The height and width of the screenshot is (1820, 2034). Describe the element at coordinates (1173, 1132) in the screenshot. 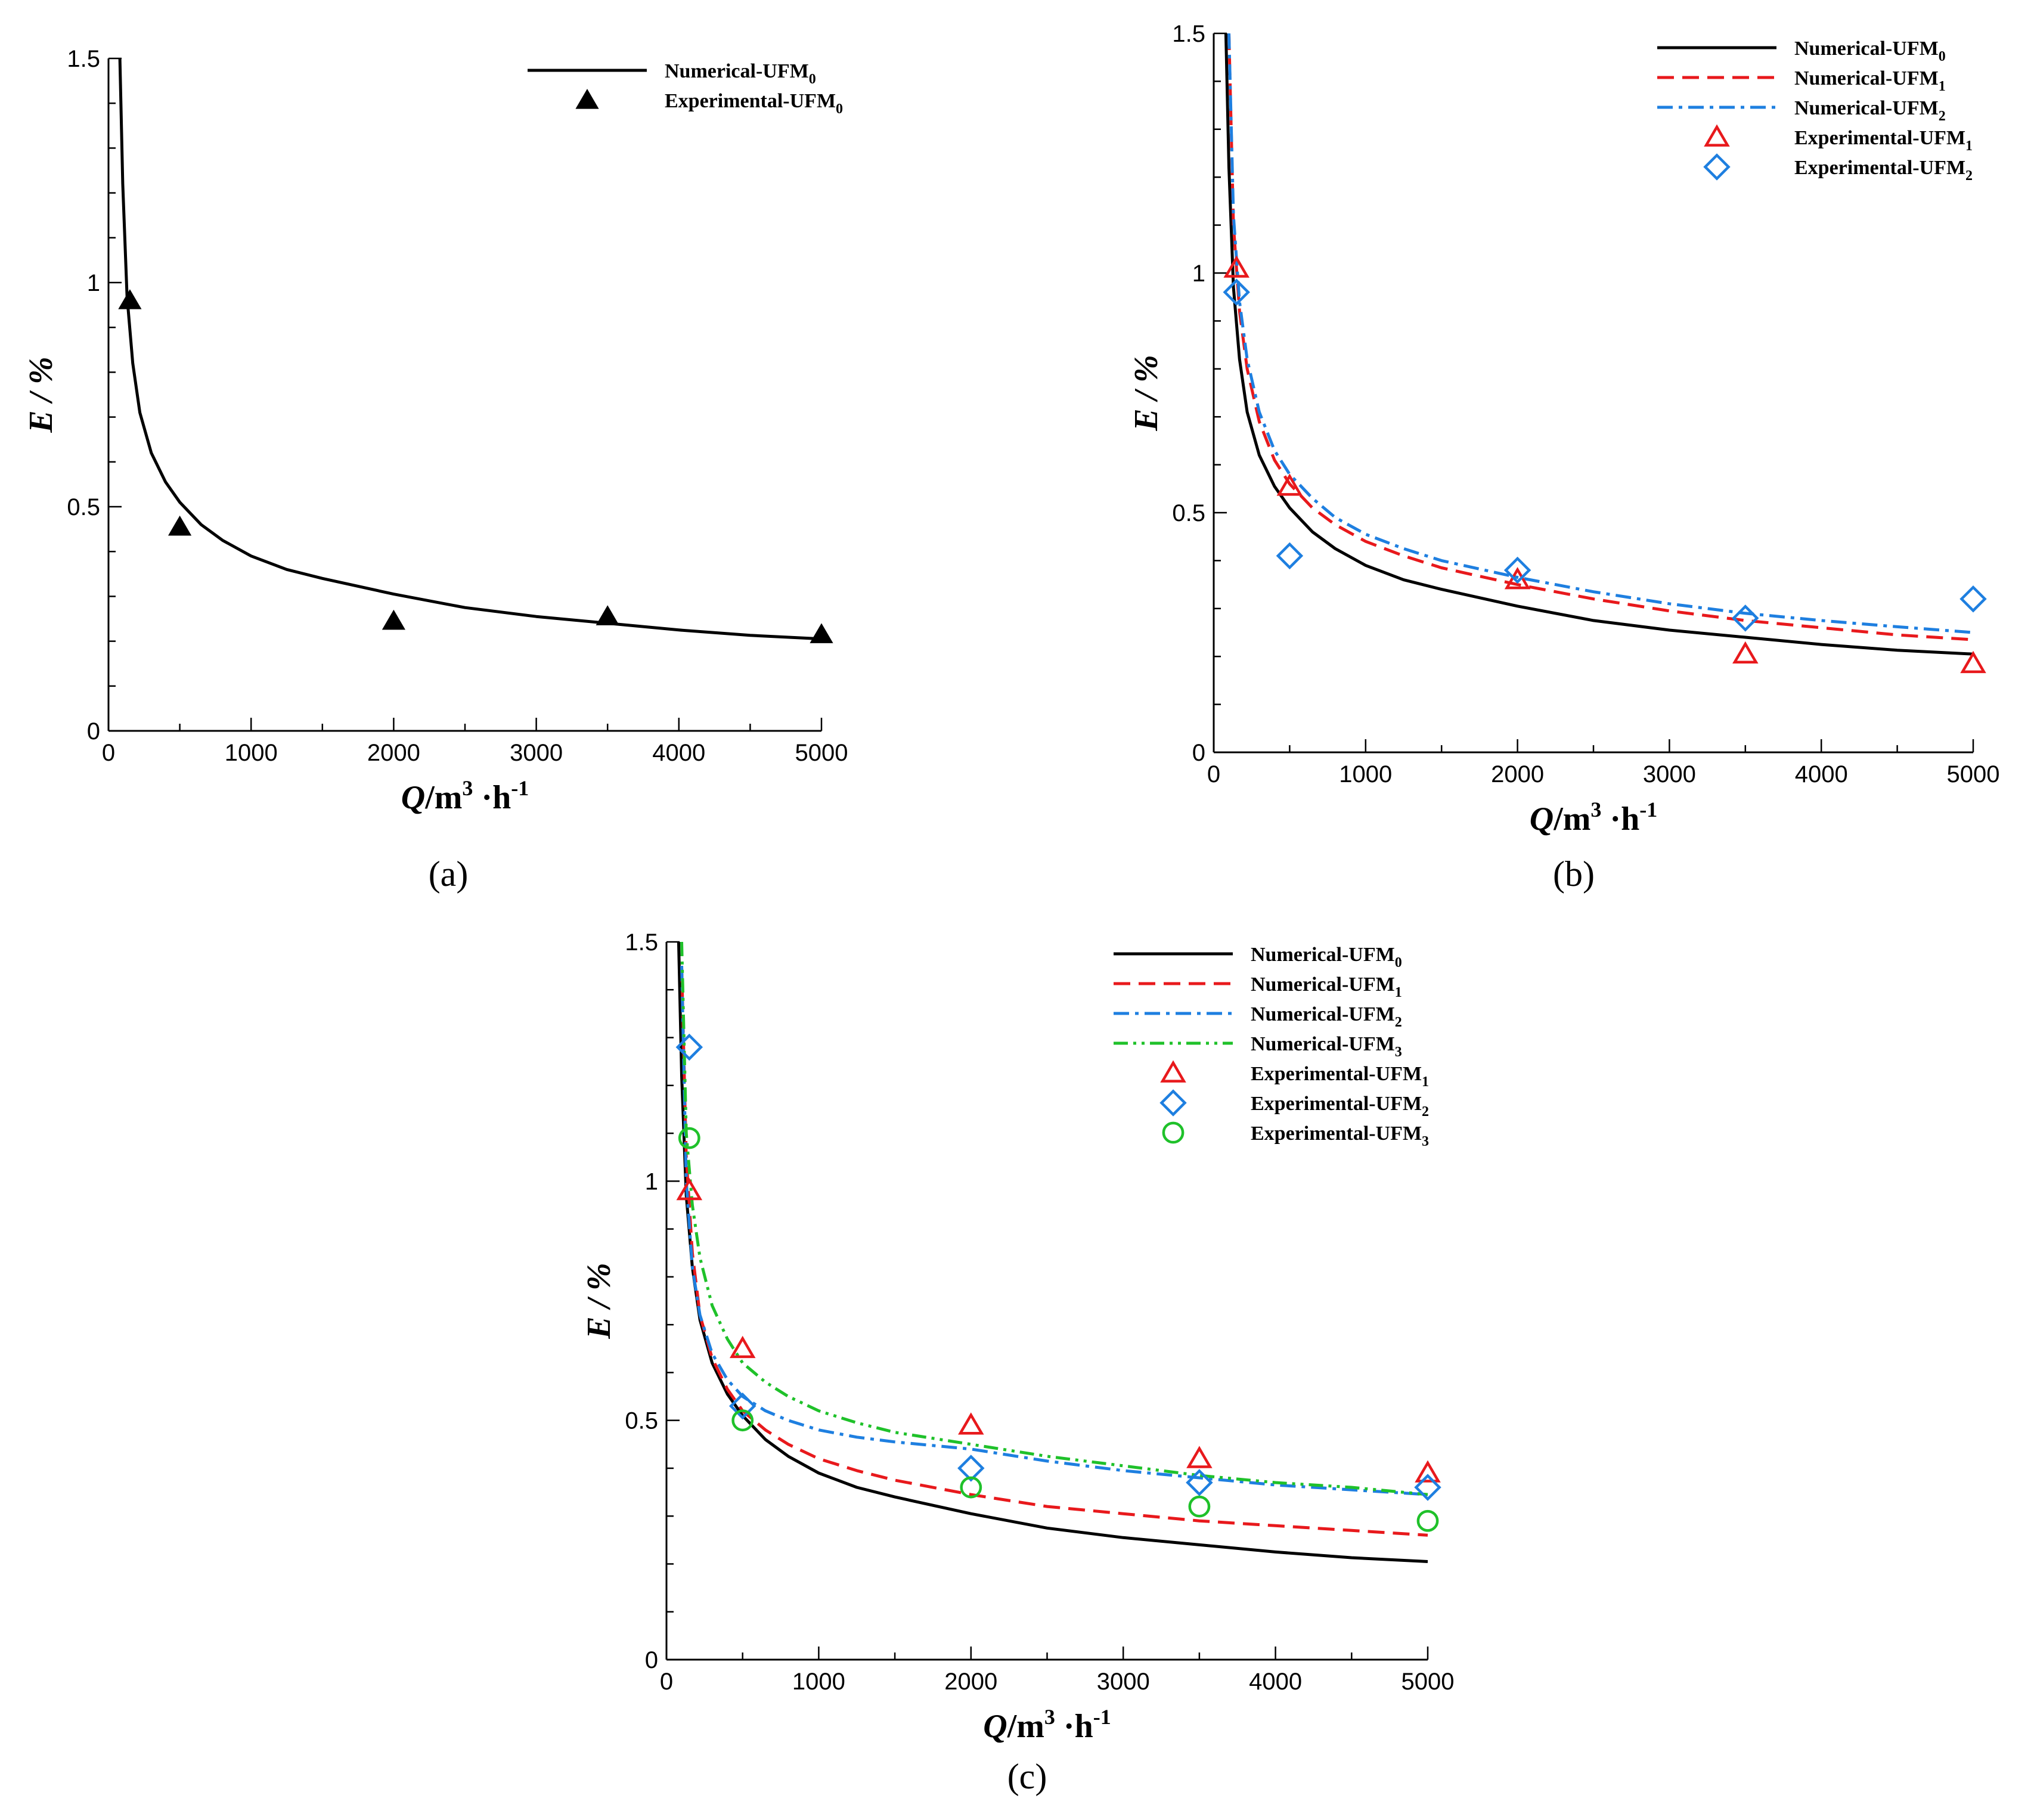

I see `legend-marker-exp3` at that location.